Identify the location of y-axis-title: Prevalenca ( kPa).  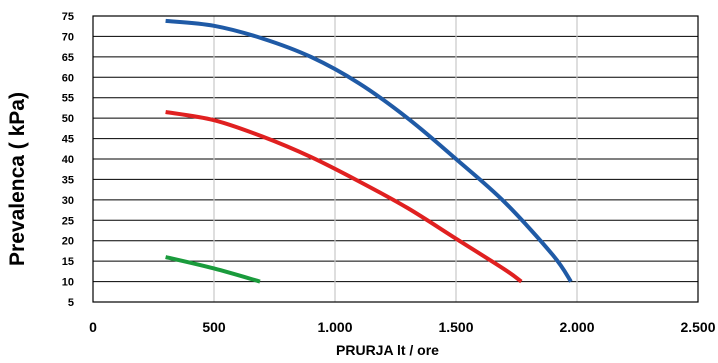
(17, 179).